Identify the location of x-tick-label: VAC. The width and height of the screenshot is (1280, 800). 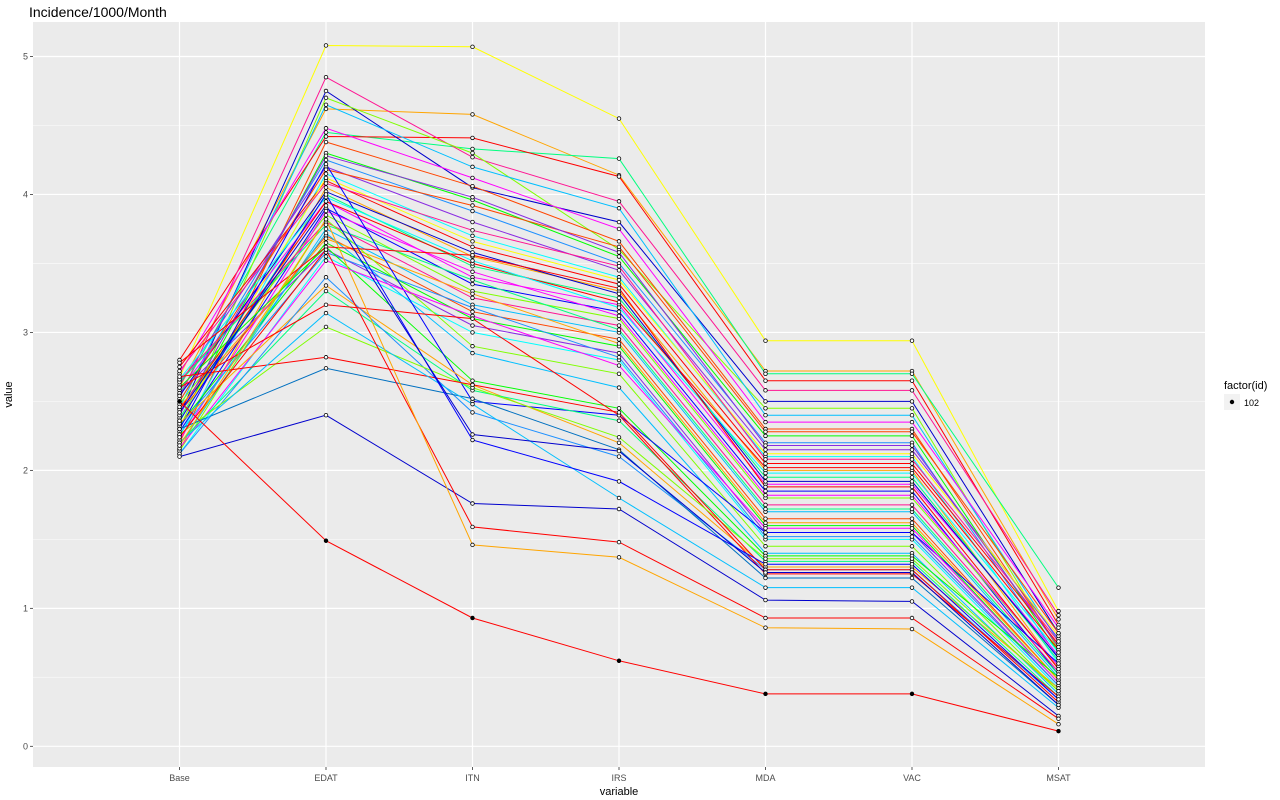
(912, 778).